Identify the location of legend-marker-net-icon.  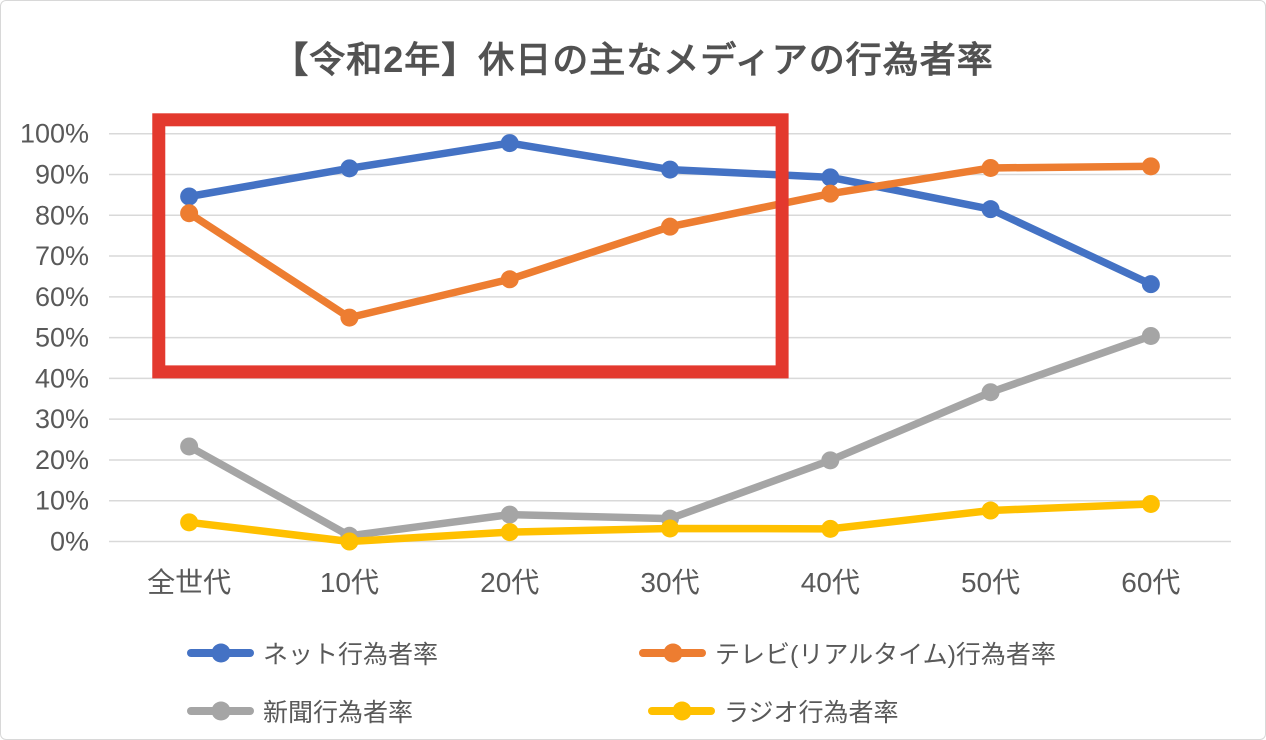
(220, 653).